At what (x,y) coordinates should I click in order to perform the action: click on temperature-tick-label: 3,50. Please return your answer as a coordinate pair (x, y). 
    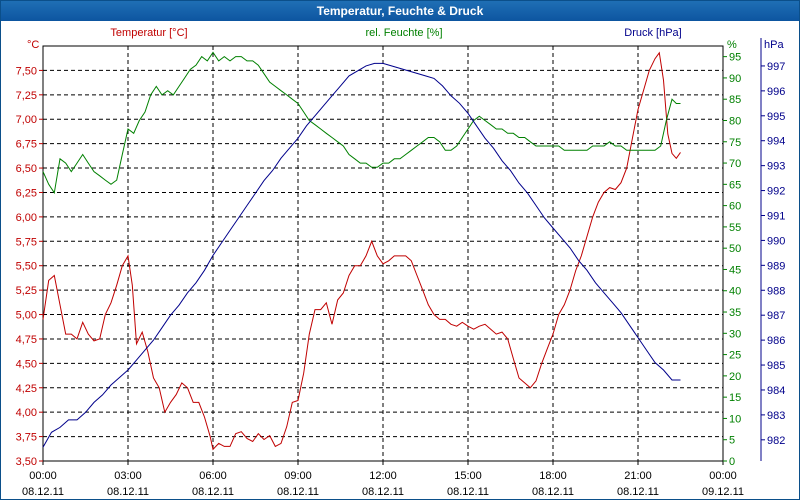
    Looking at the image, I should click on (26, 462).